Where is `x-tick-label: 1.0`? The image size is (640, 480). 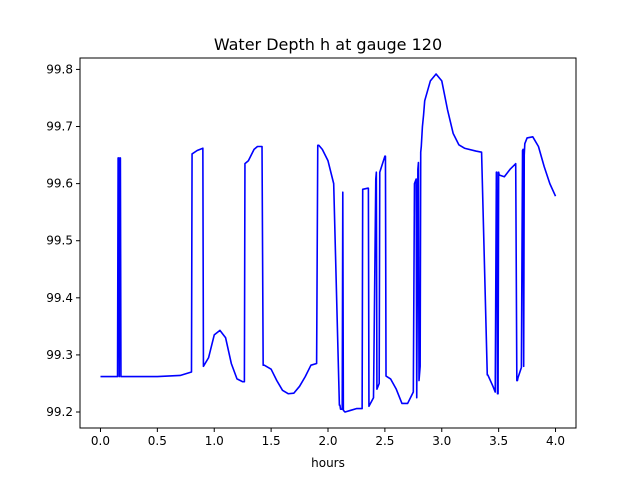 x-tick-label: 1.0 is located at coordinates (214, 441).